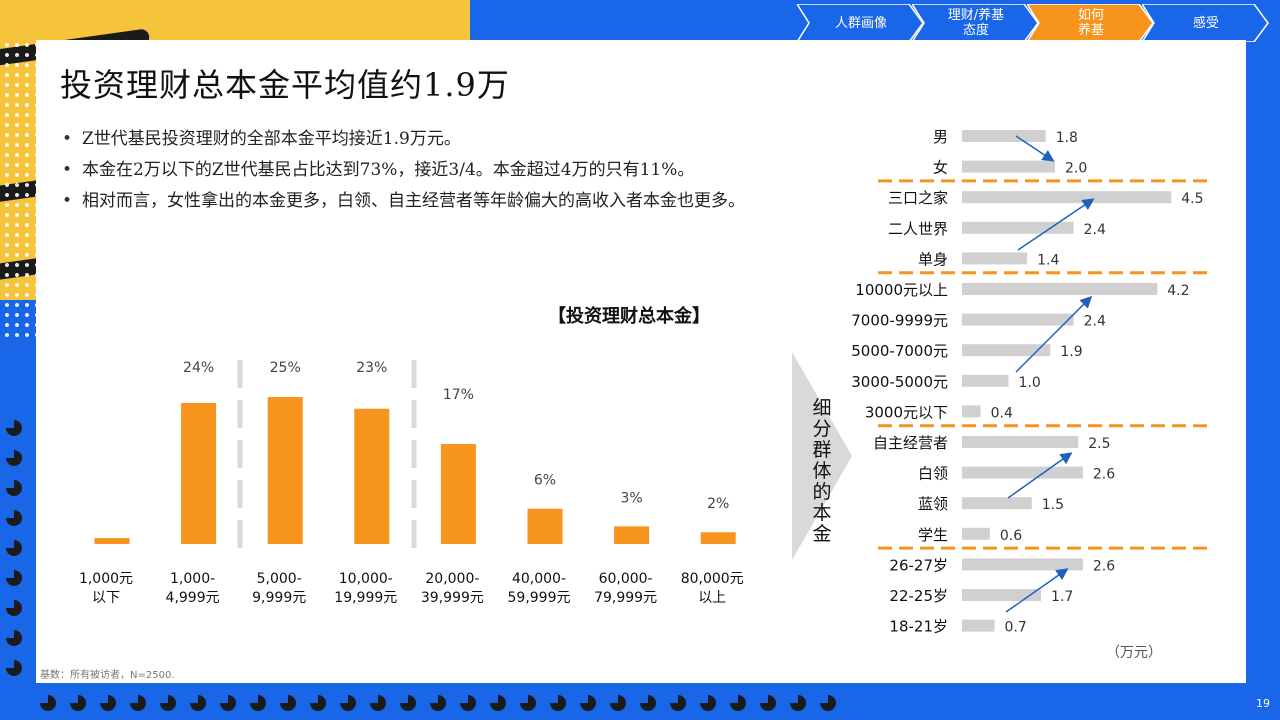 Image resolution: width=1280 pixels, height=720 pixels. Describe the element at coordinates (1011, 536) in the screenshot. I see `value-label: 0.6` at that location.